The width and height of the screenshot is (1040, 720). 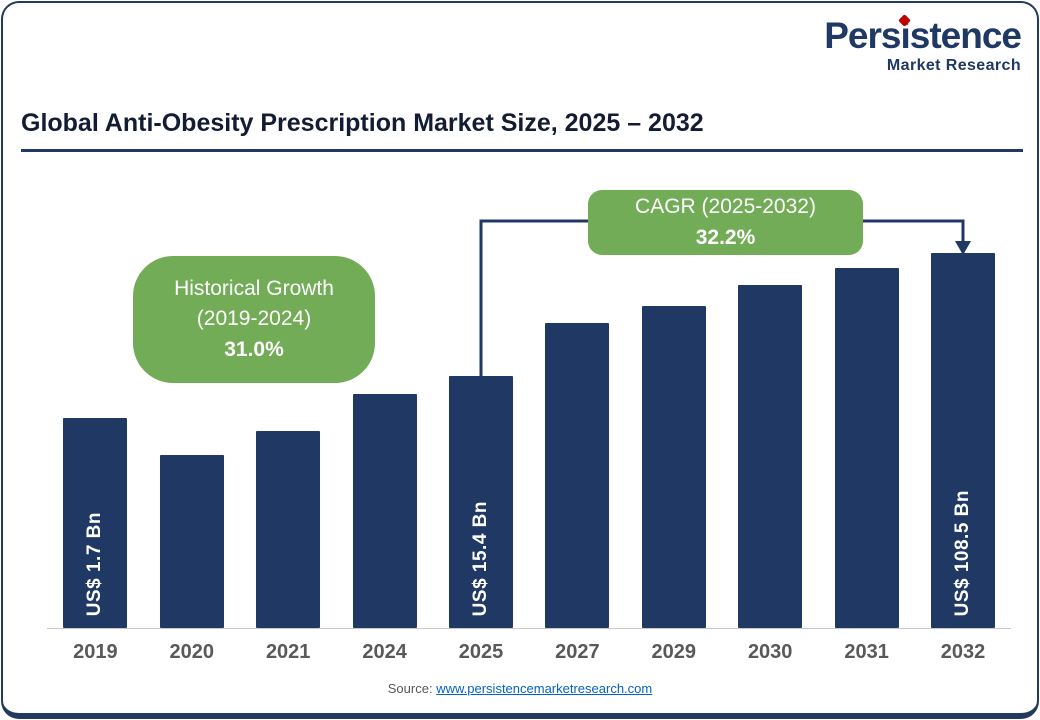 What do you see at coordinates (529, 628) in the screenshot?
I see `x-axis-baseline` at bounding box center [529, 628].